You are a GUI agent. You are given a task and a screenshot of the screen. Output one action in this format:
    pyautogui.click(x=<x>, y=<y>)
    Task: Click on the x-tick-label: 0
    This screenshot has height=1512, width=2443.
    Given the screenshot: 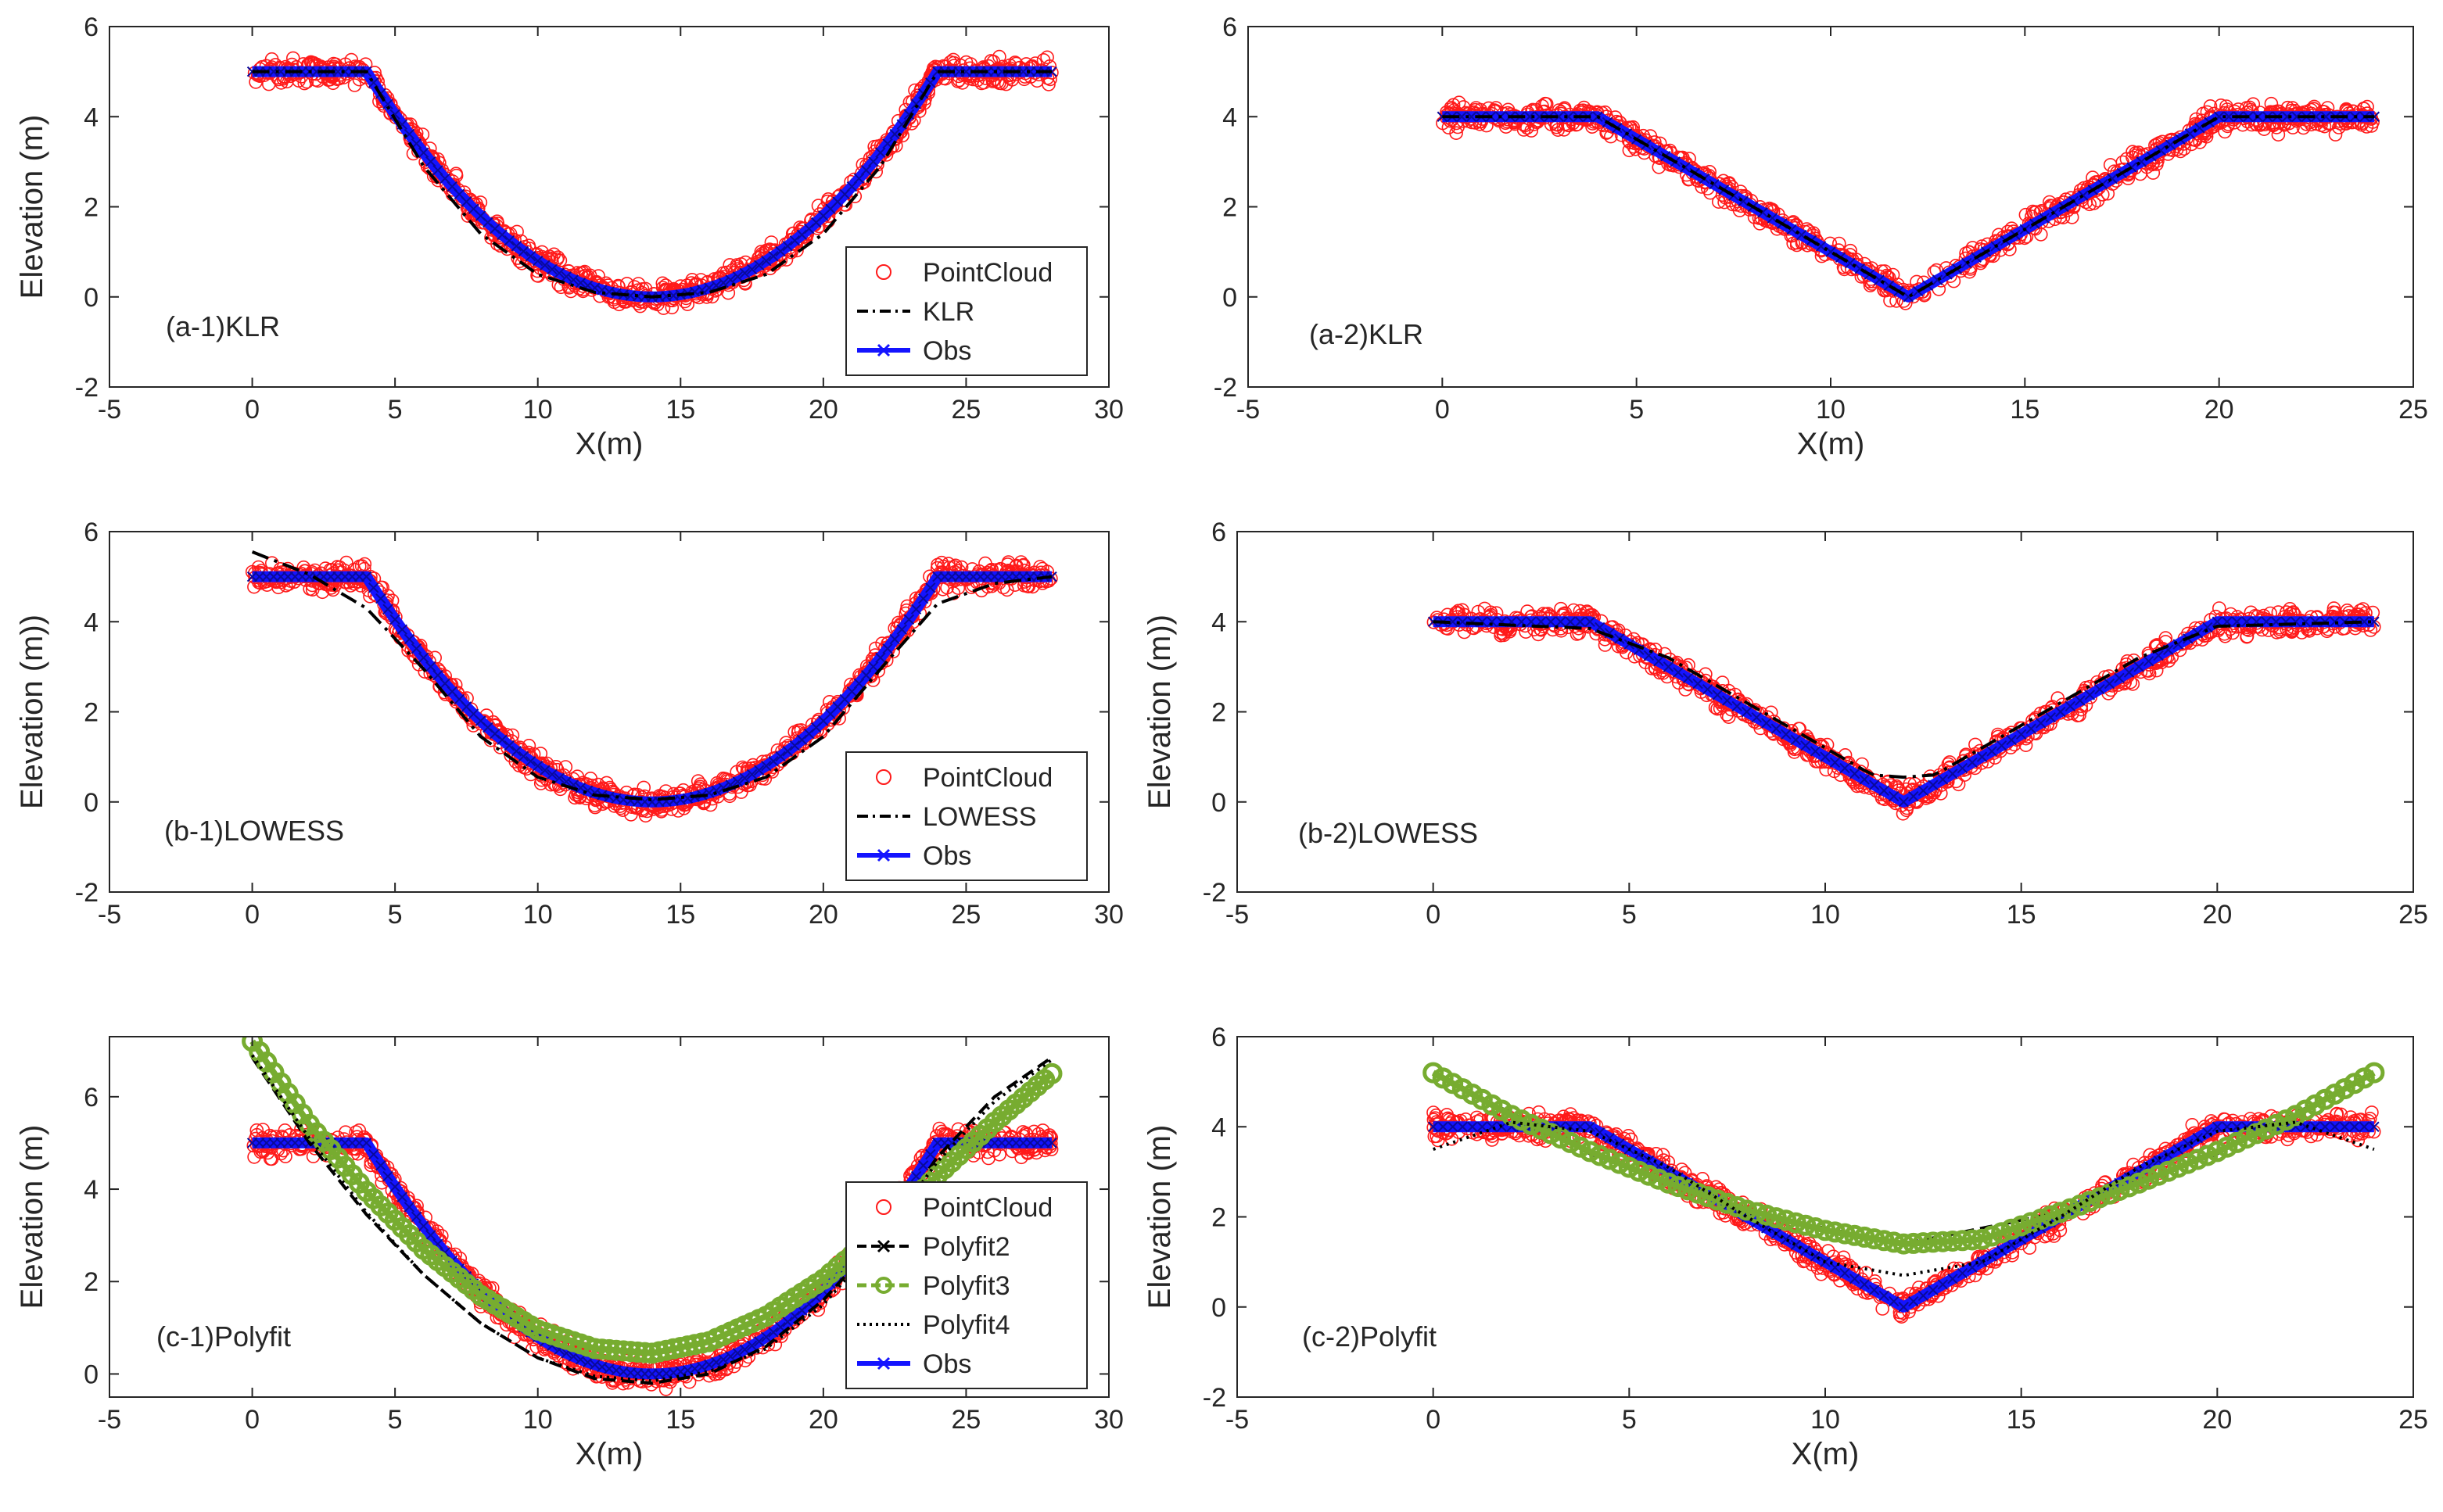 What is the action you would take?
    pyautogui.click(x=1443, y=410)
    